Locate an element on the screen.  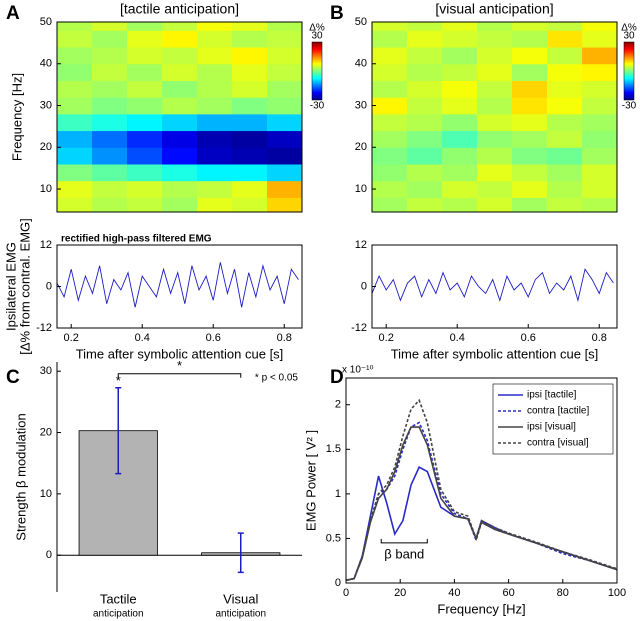
x-tick-label: 40 is located at coordinates (454, 593).